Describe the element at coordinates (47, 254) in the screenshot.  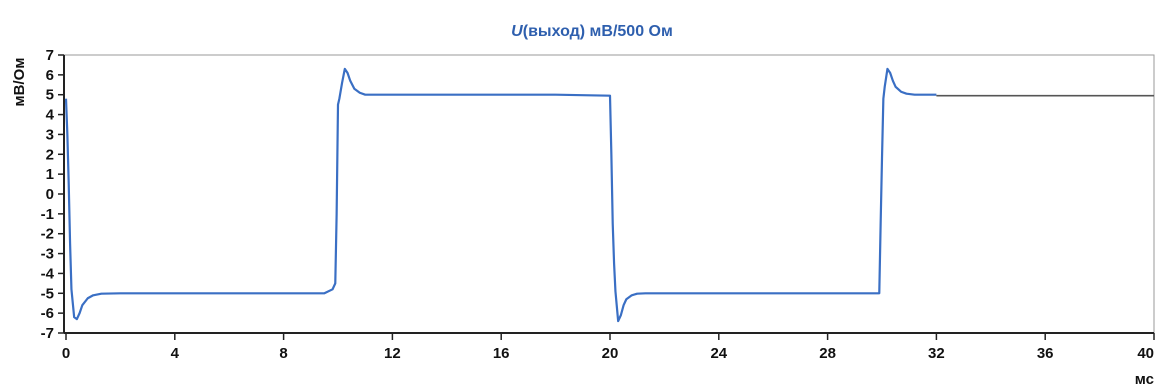
I see `y-tick-label: -3` at that location.